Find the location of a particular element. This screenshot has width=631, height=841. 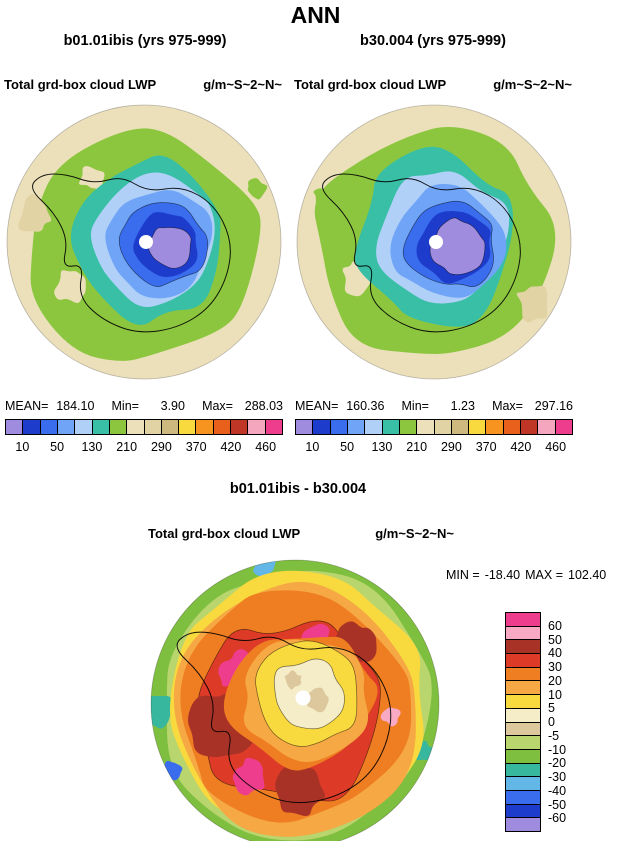

diff-min-label: MIN = is located at coordinates (463, 575).